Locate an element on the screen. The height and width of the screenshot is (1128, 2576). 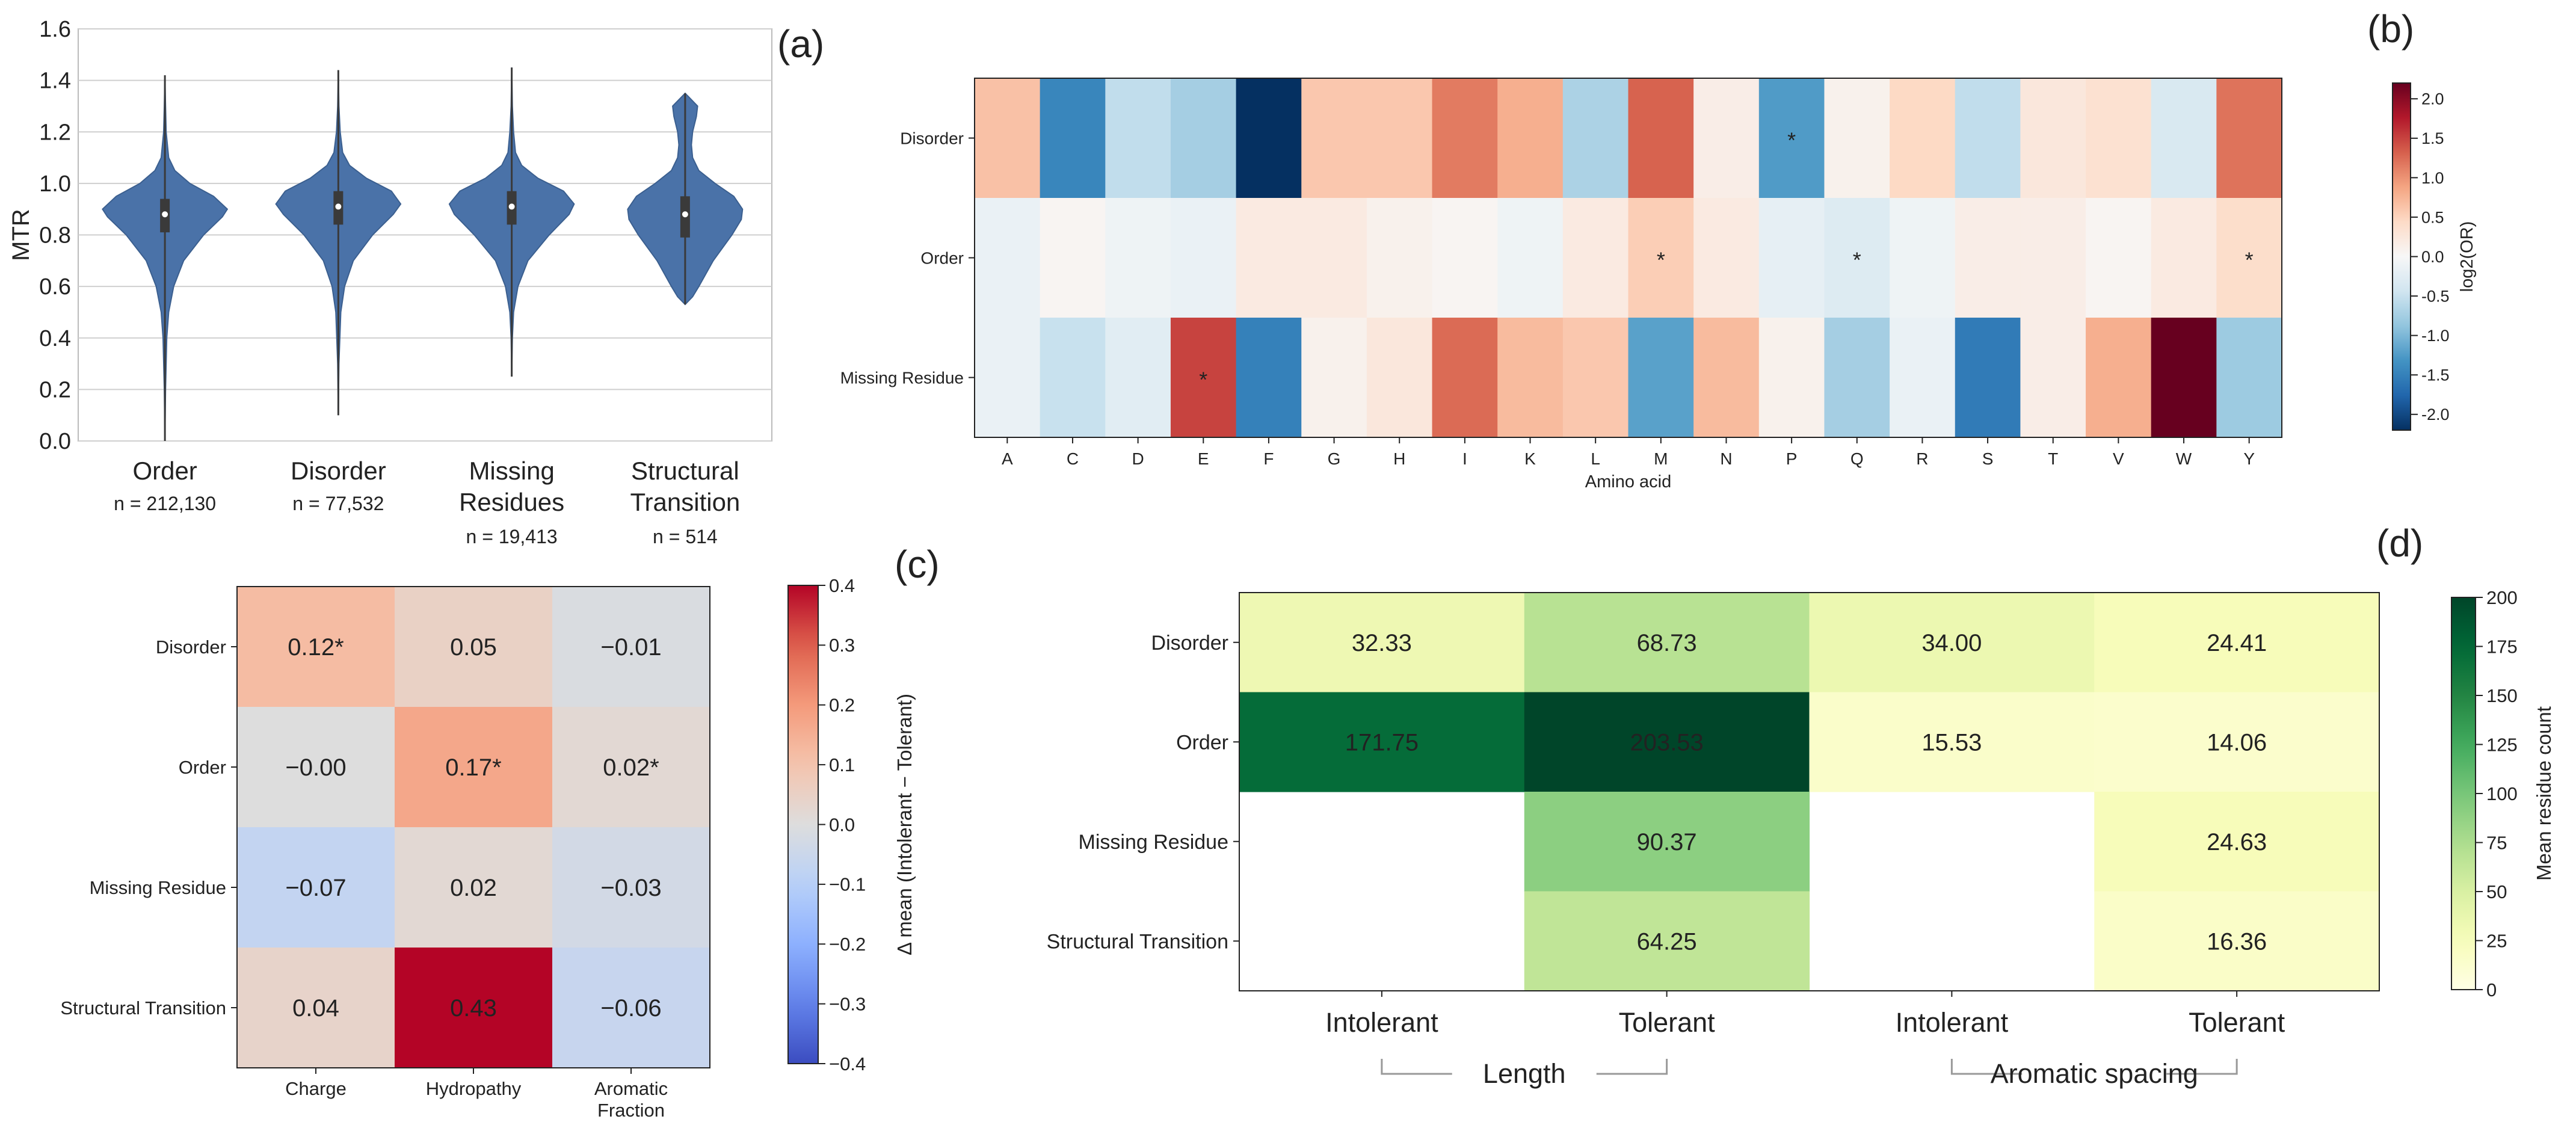
violin-sample-size: n = 19,413 is located at coordinates (512, 536).